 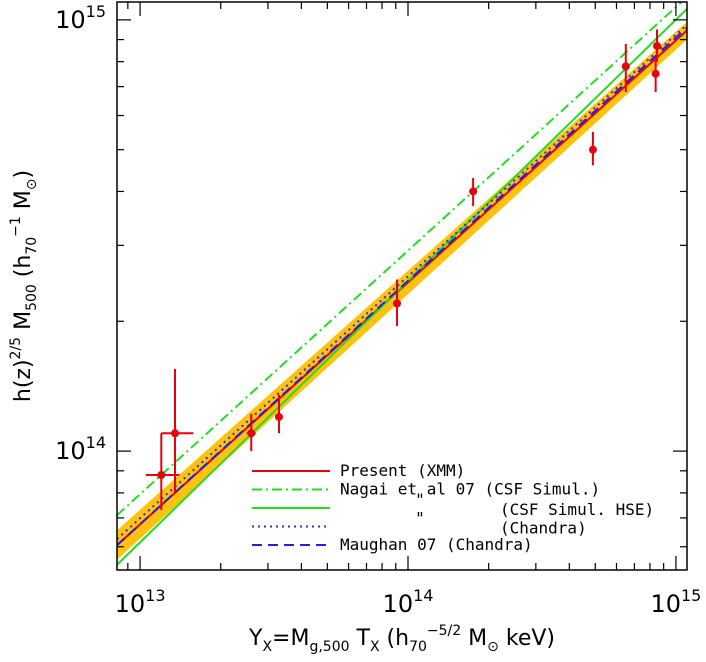 I want to click on x-label-part: (h, so click(x=395, y=638).